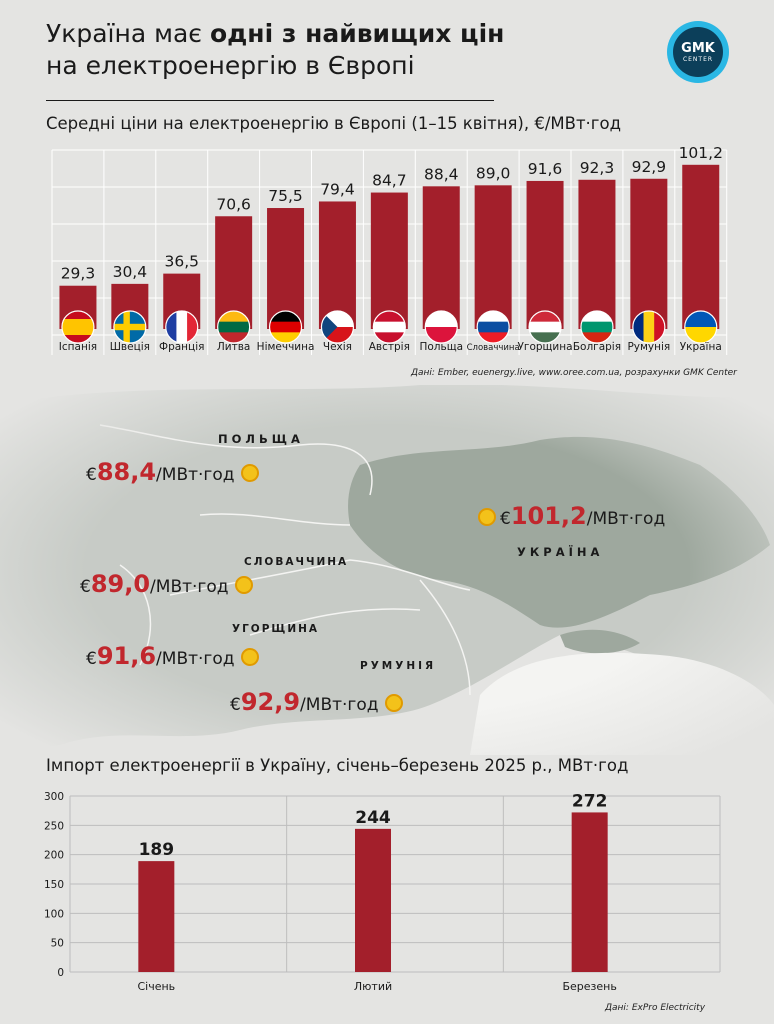 This screenshot has width=774, height=1024. I want to click on country-tick-label: Франція, so click(181, 347).